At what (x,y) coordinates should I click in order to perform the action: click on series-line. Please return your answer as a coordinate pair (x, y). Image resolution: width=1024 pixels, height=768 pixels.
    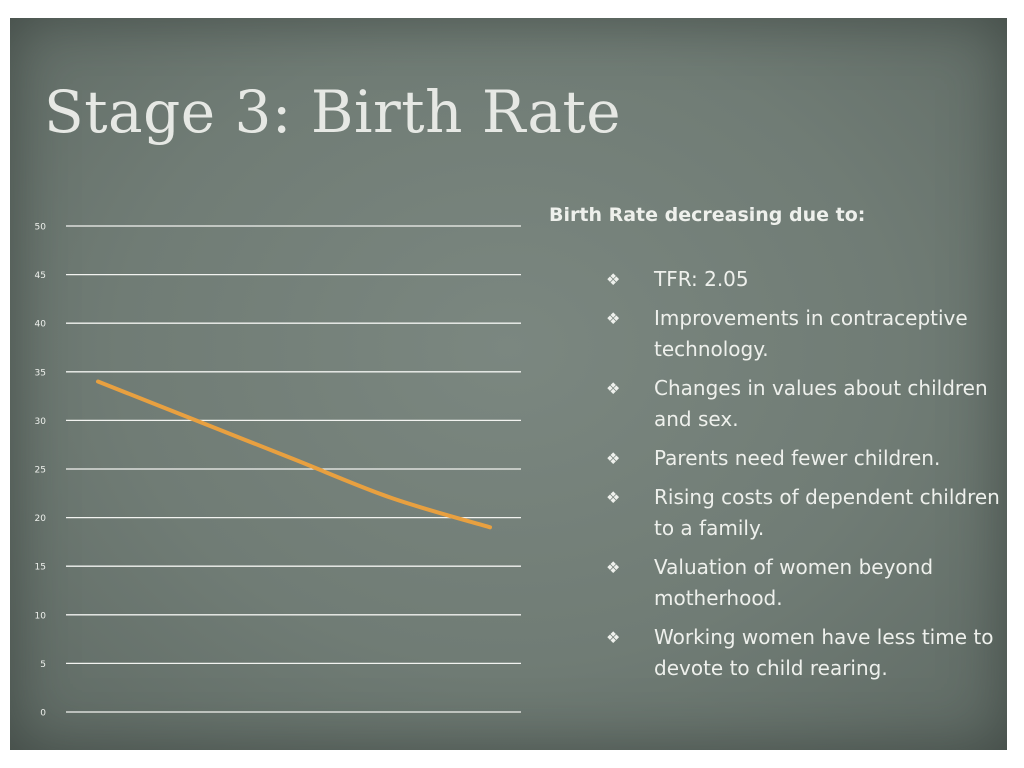
    Looking at the image, I should click on (294, 454).